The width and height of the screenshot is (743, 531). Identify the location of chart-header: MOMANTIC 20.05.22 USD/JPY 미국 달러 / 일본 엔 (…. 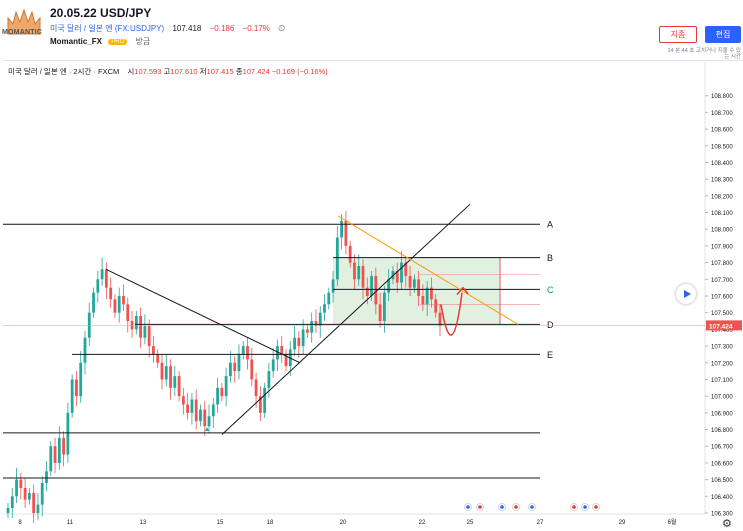
(371, 31).